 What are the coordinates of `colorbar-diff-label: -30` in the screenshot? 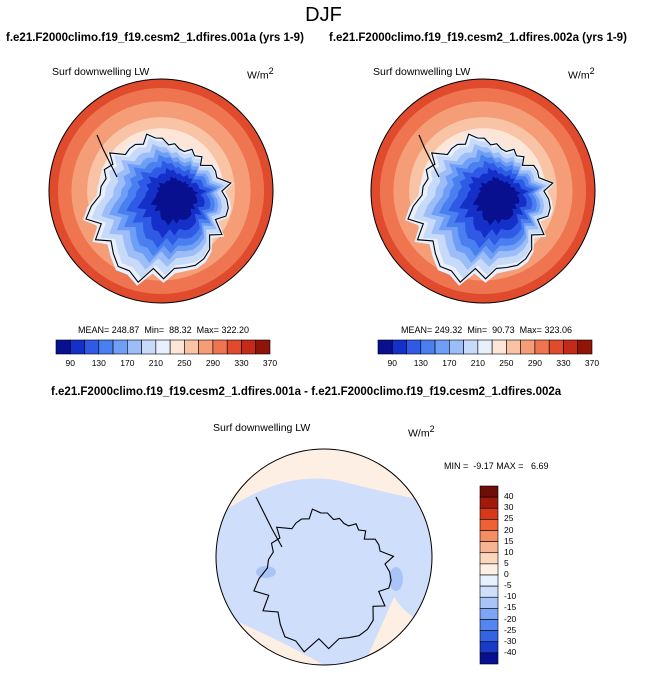 It's located at (510, 640).